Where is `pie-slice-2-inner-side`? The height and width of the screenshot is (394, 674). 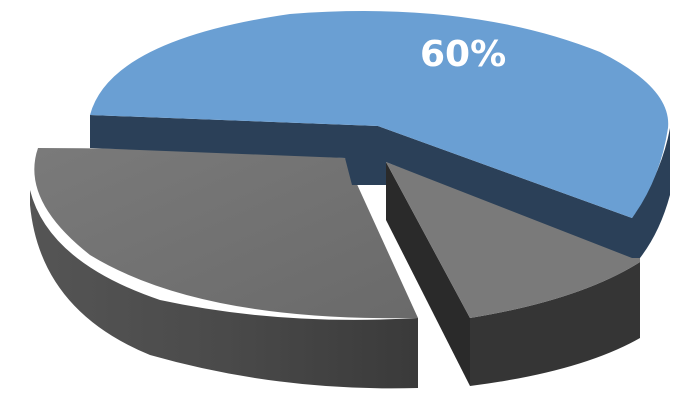 pie-slice-2-inner-side is located at coordinates (428, 274).